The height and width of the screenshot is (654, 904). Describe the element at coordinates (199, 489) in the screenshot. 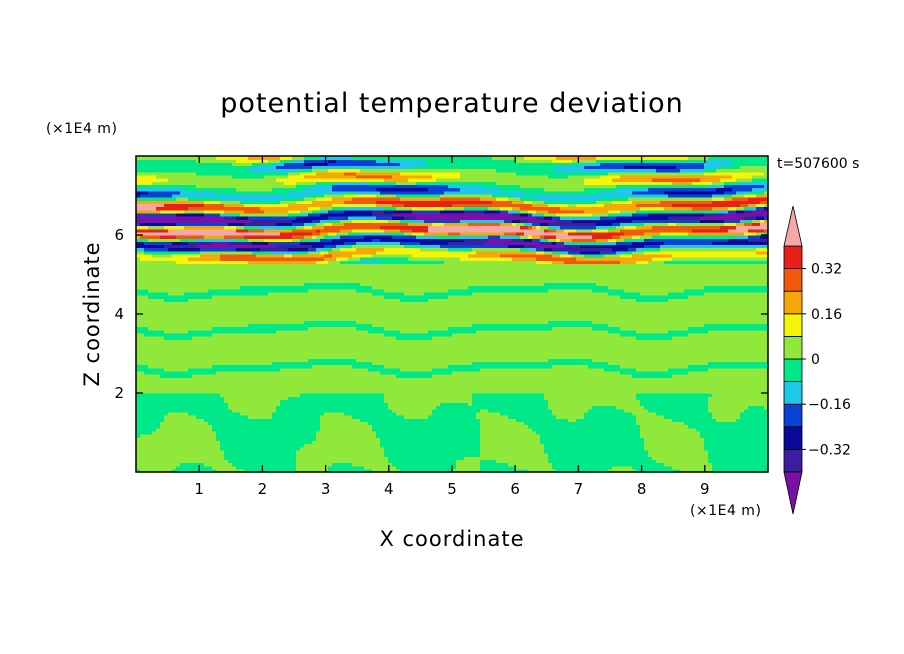

I see `x-tick-label: 1` at that location.